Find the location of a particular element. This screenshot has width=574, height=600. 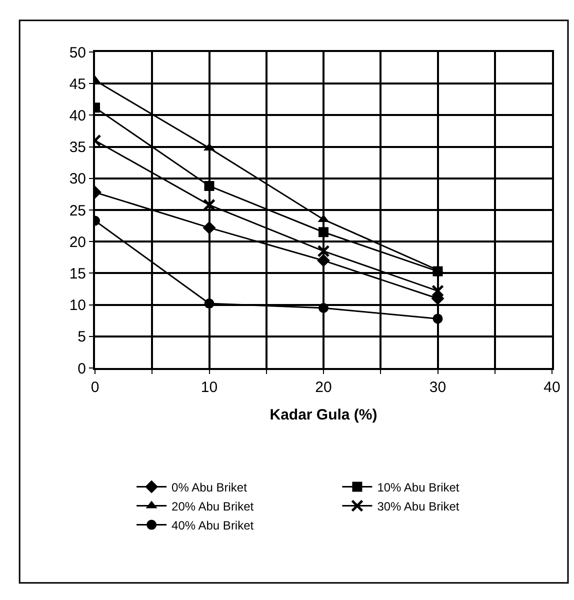

y-tick-label: 20 is located at coordinates (77, 242).